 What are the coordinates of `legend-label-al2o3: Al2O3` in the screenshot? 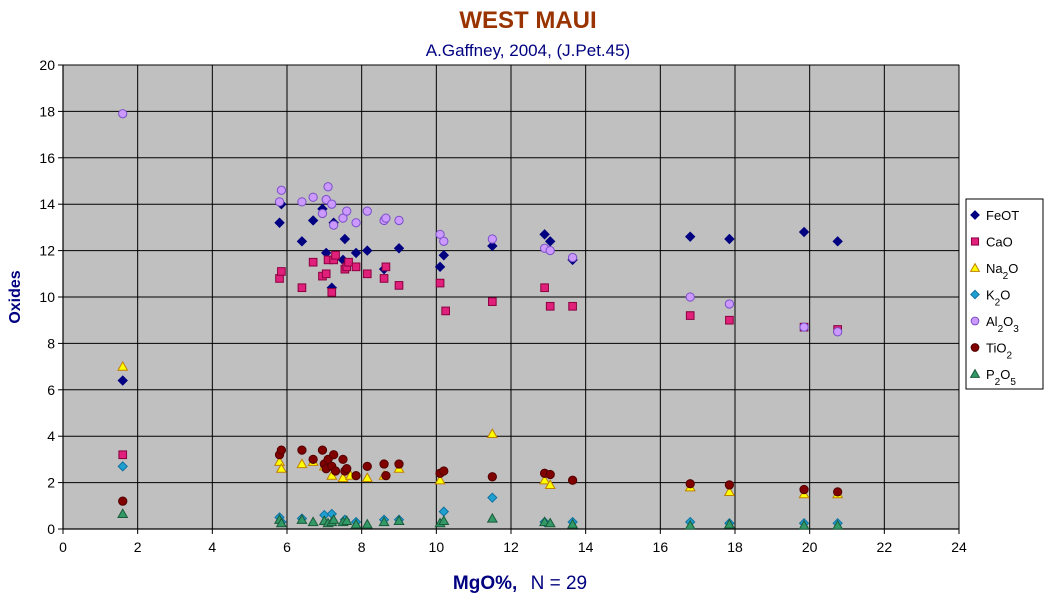 It's located at (1002, 324).